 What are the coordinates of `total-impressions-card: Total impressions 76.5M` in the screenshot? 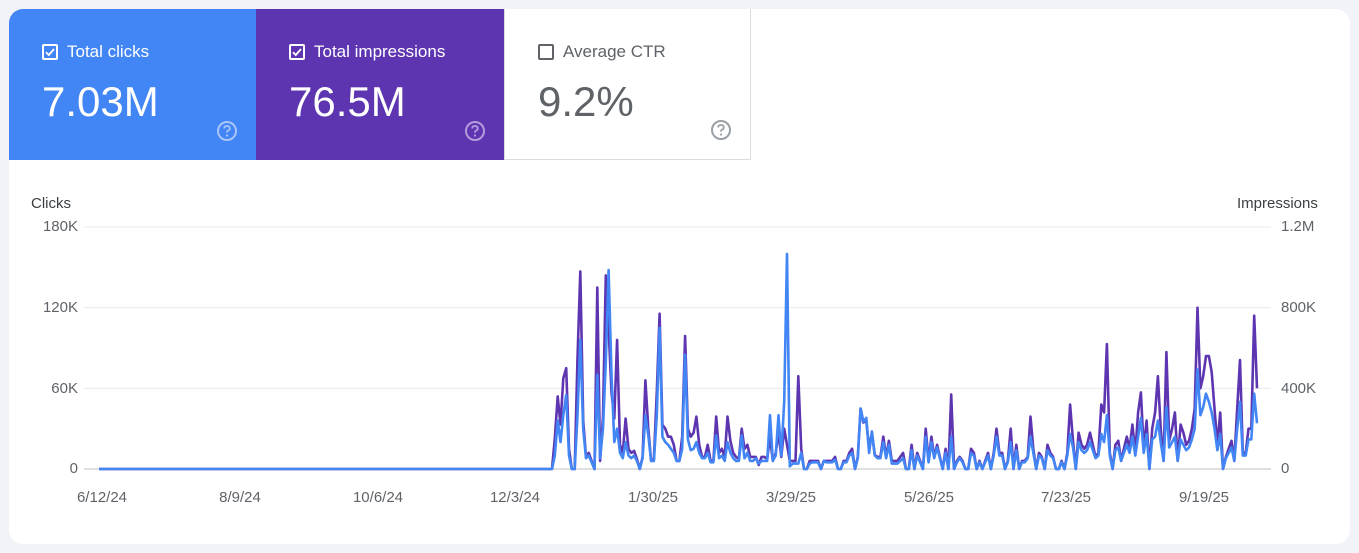 It's located at (380, 84).